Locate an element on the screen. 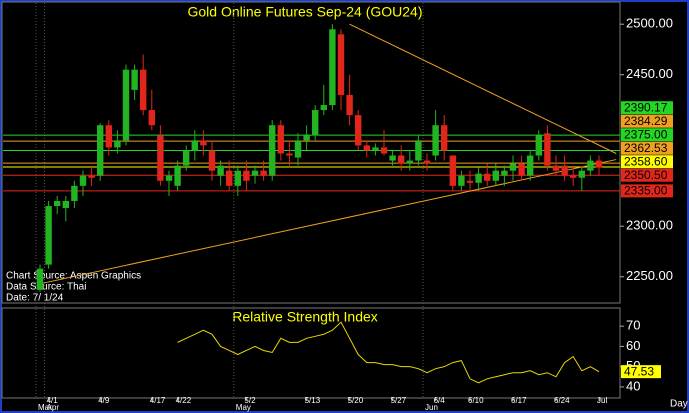 The image size is (689, 413). y-tick-label: 40 is located at coordinates (633, 385).